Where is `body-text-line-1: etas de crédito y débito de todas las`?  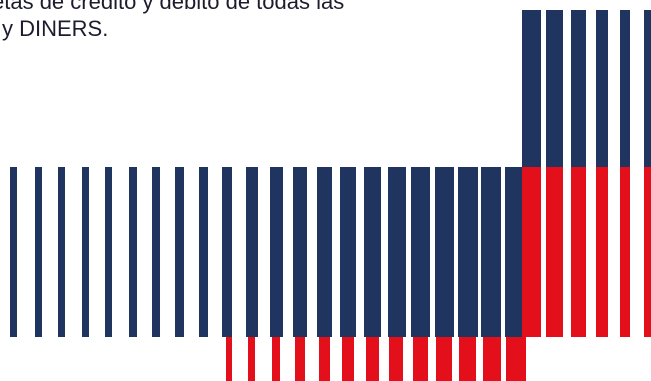
body-text-line-1: etas de crédito y débito de todas las is located at coordinates (172, 7).